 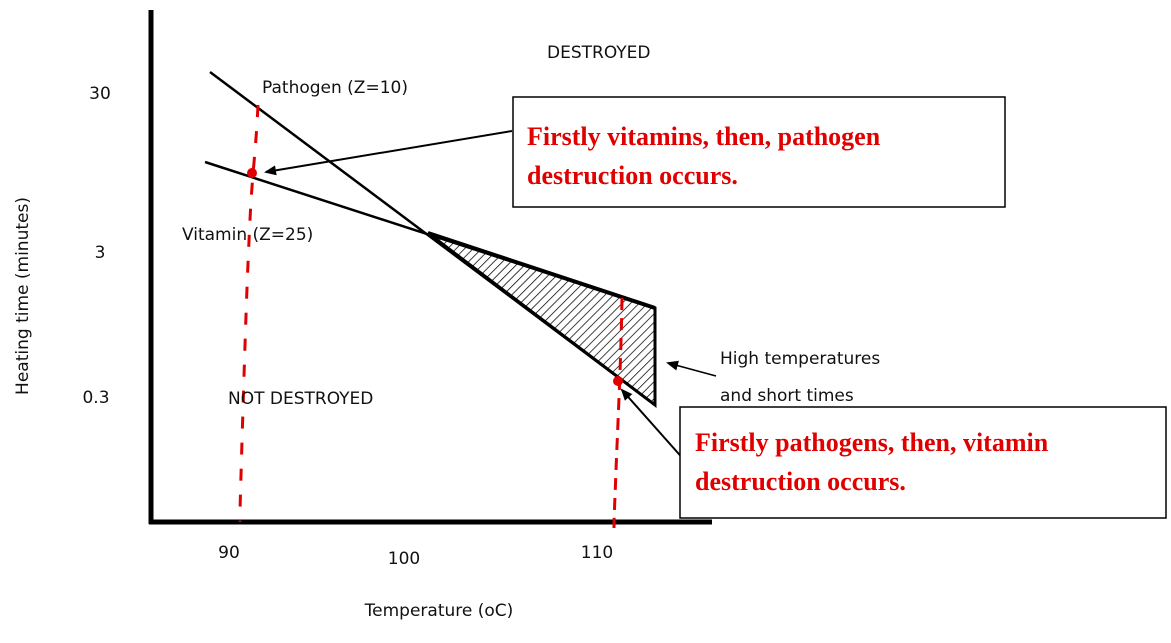 I want to click on note: High temperatures, so click(x=800, y=359).